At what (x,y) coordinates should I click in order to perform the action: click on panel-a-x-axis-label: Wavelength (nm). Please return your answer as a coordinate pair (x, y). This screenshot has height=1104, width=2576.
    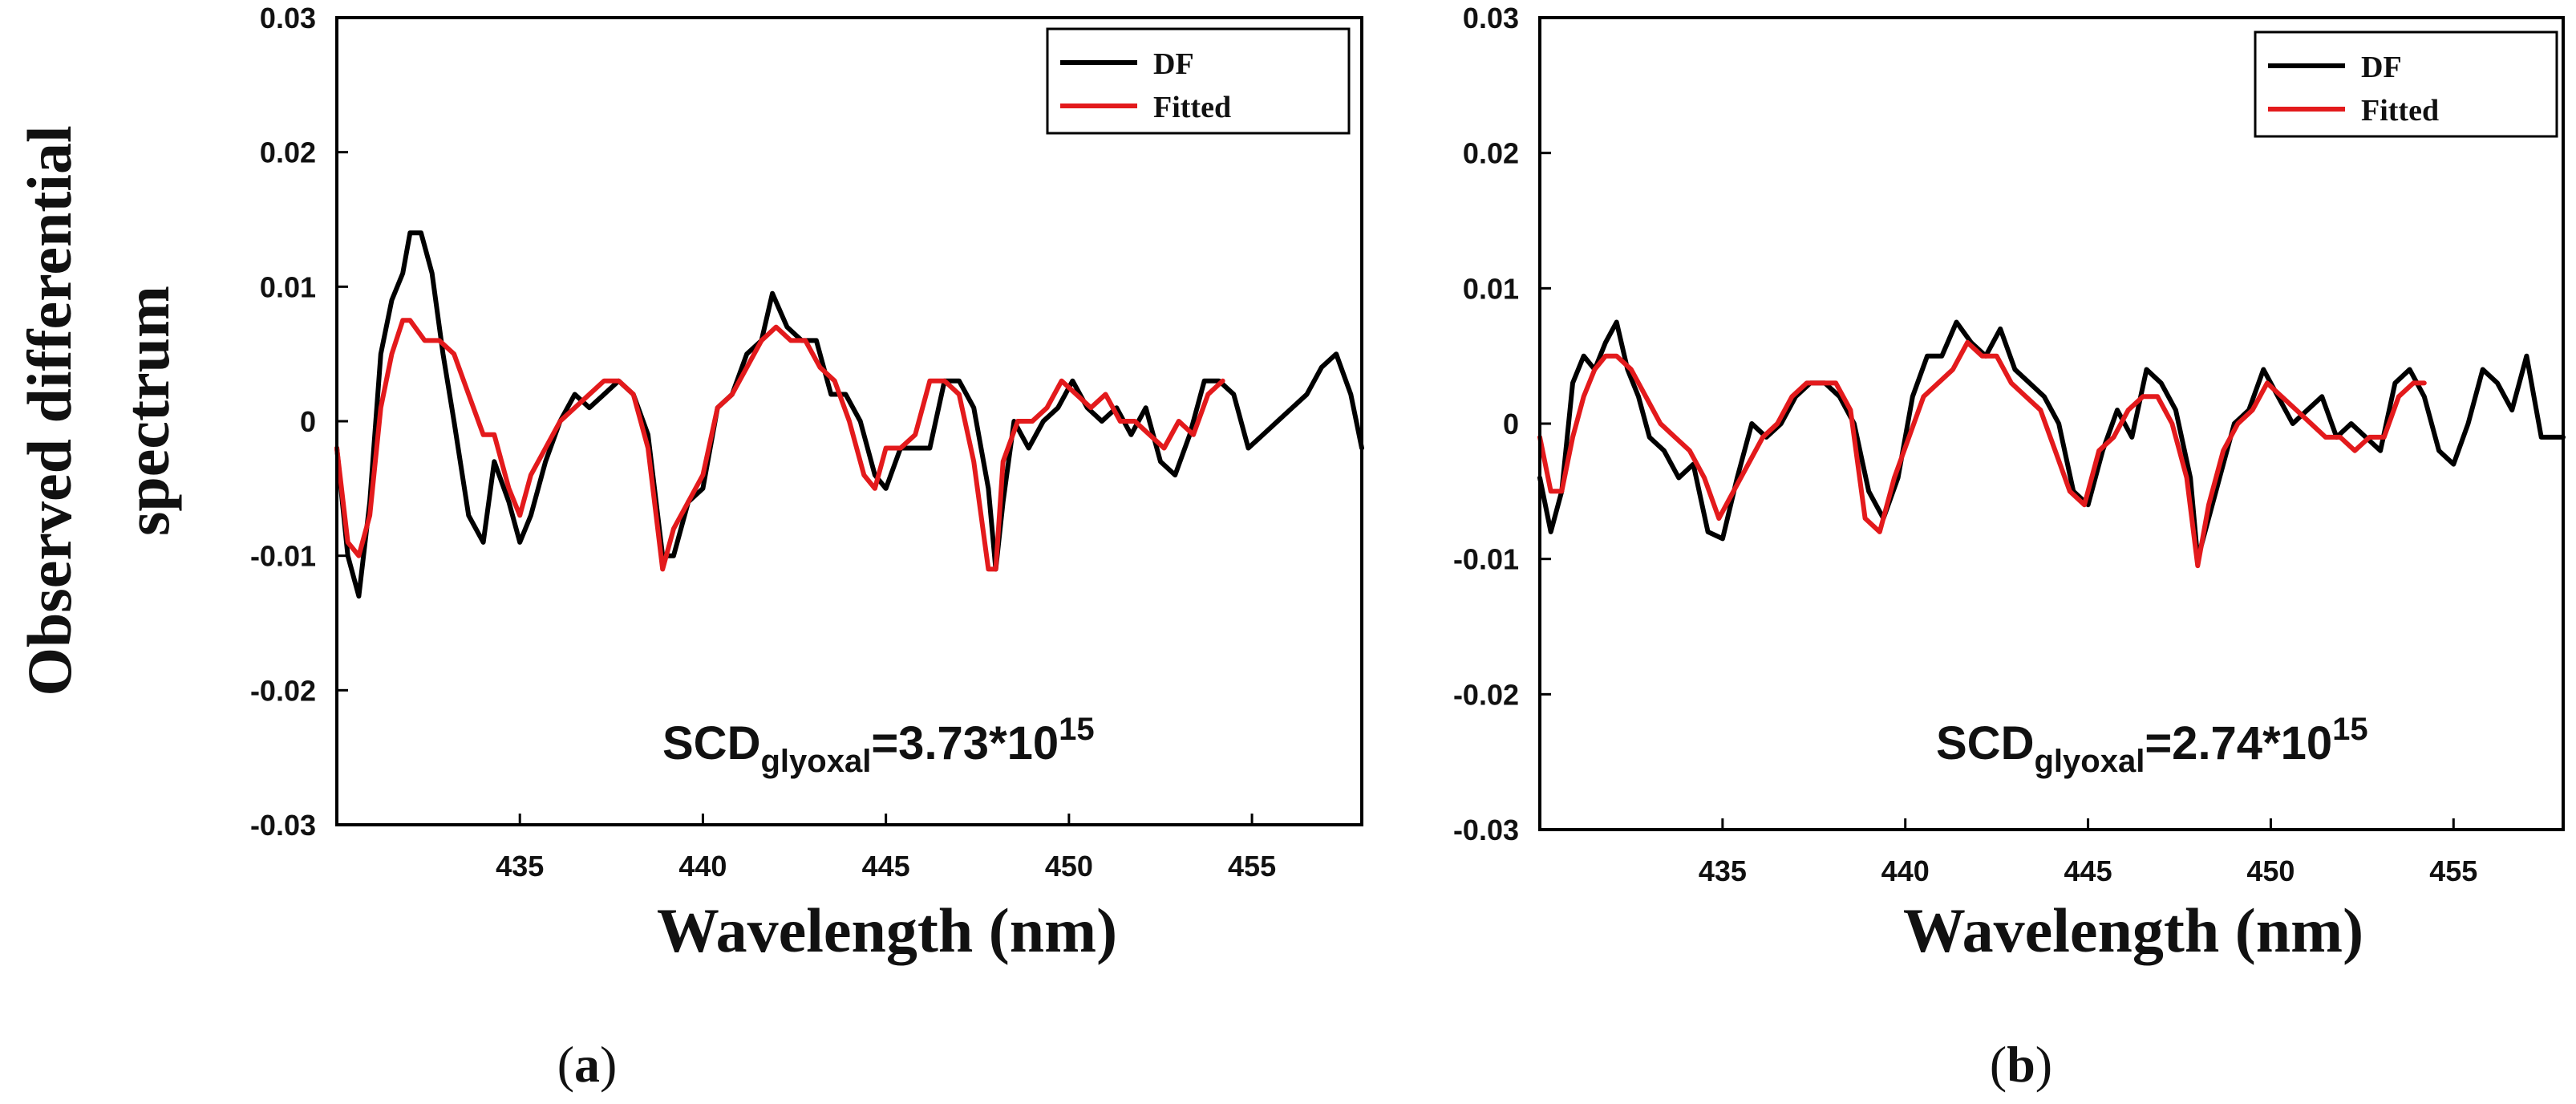
    Looking at the image, I should click on (887, 930).